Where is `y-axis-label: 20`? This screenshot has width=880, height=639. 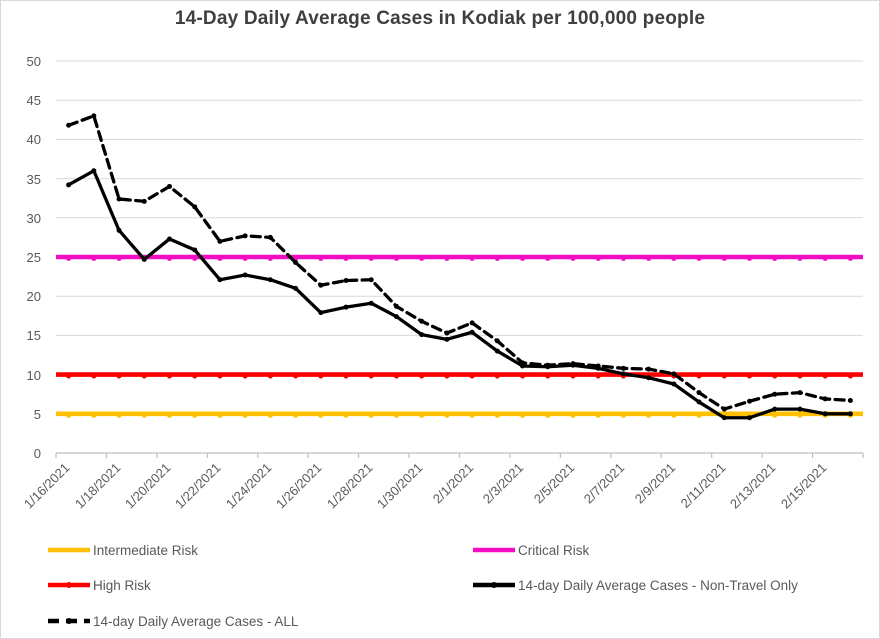
y-axis-label: 20 is located at coordinates (33, 297).